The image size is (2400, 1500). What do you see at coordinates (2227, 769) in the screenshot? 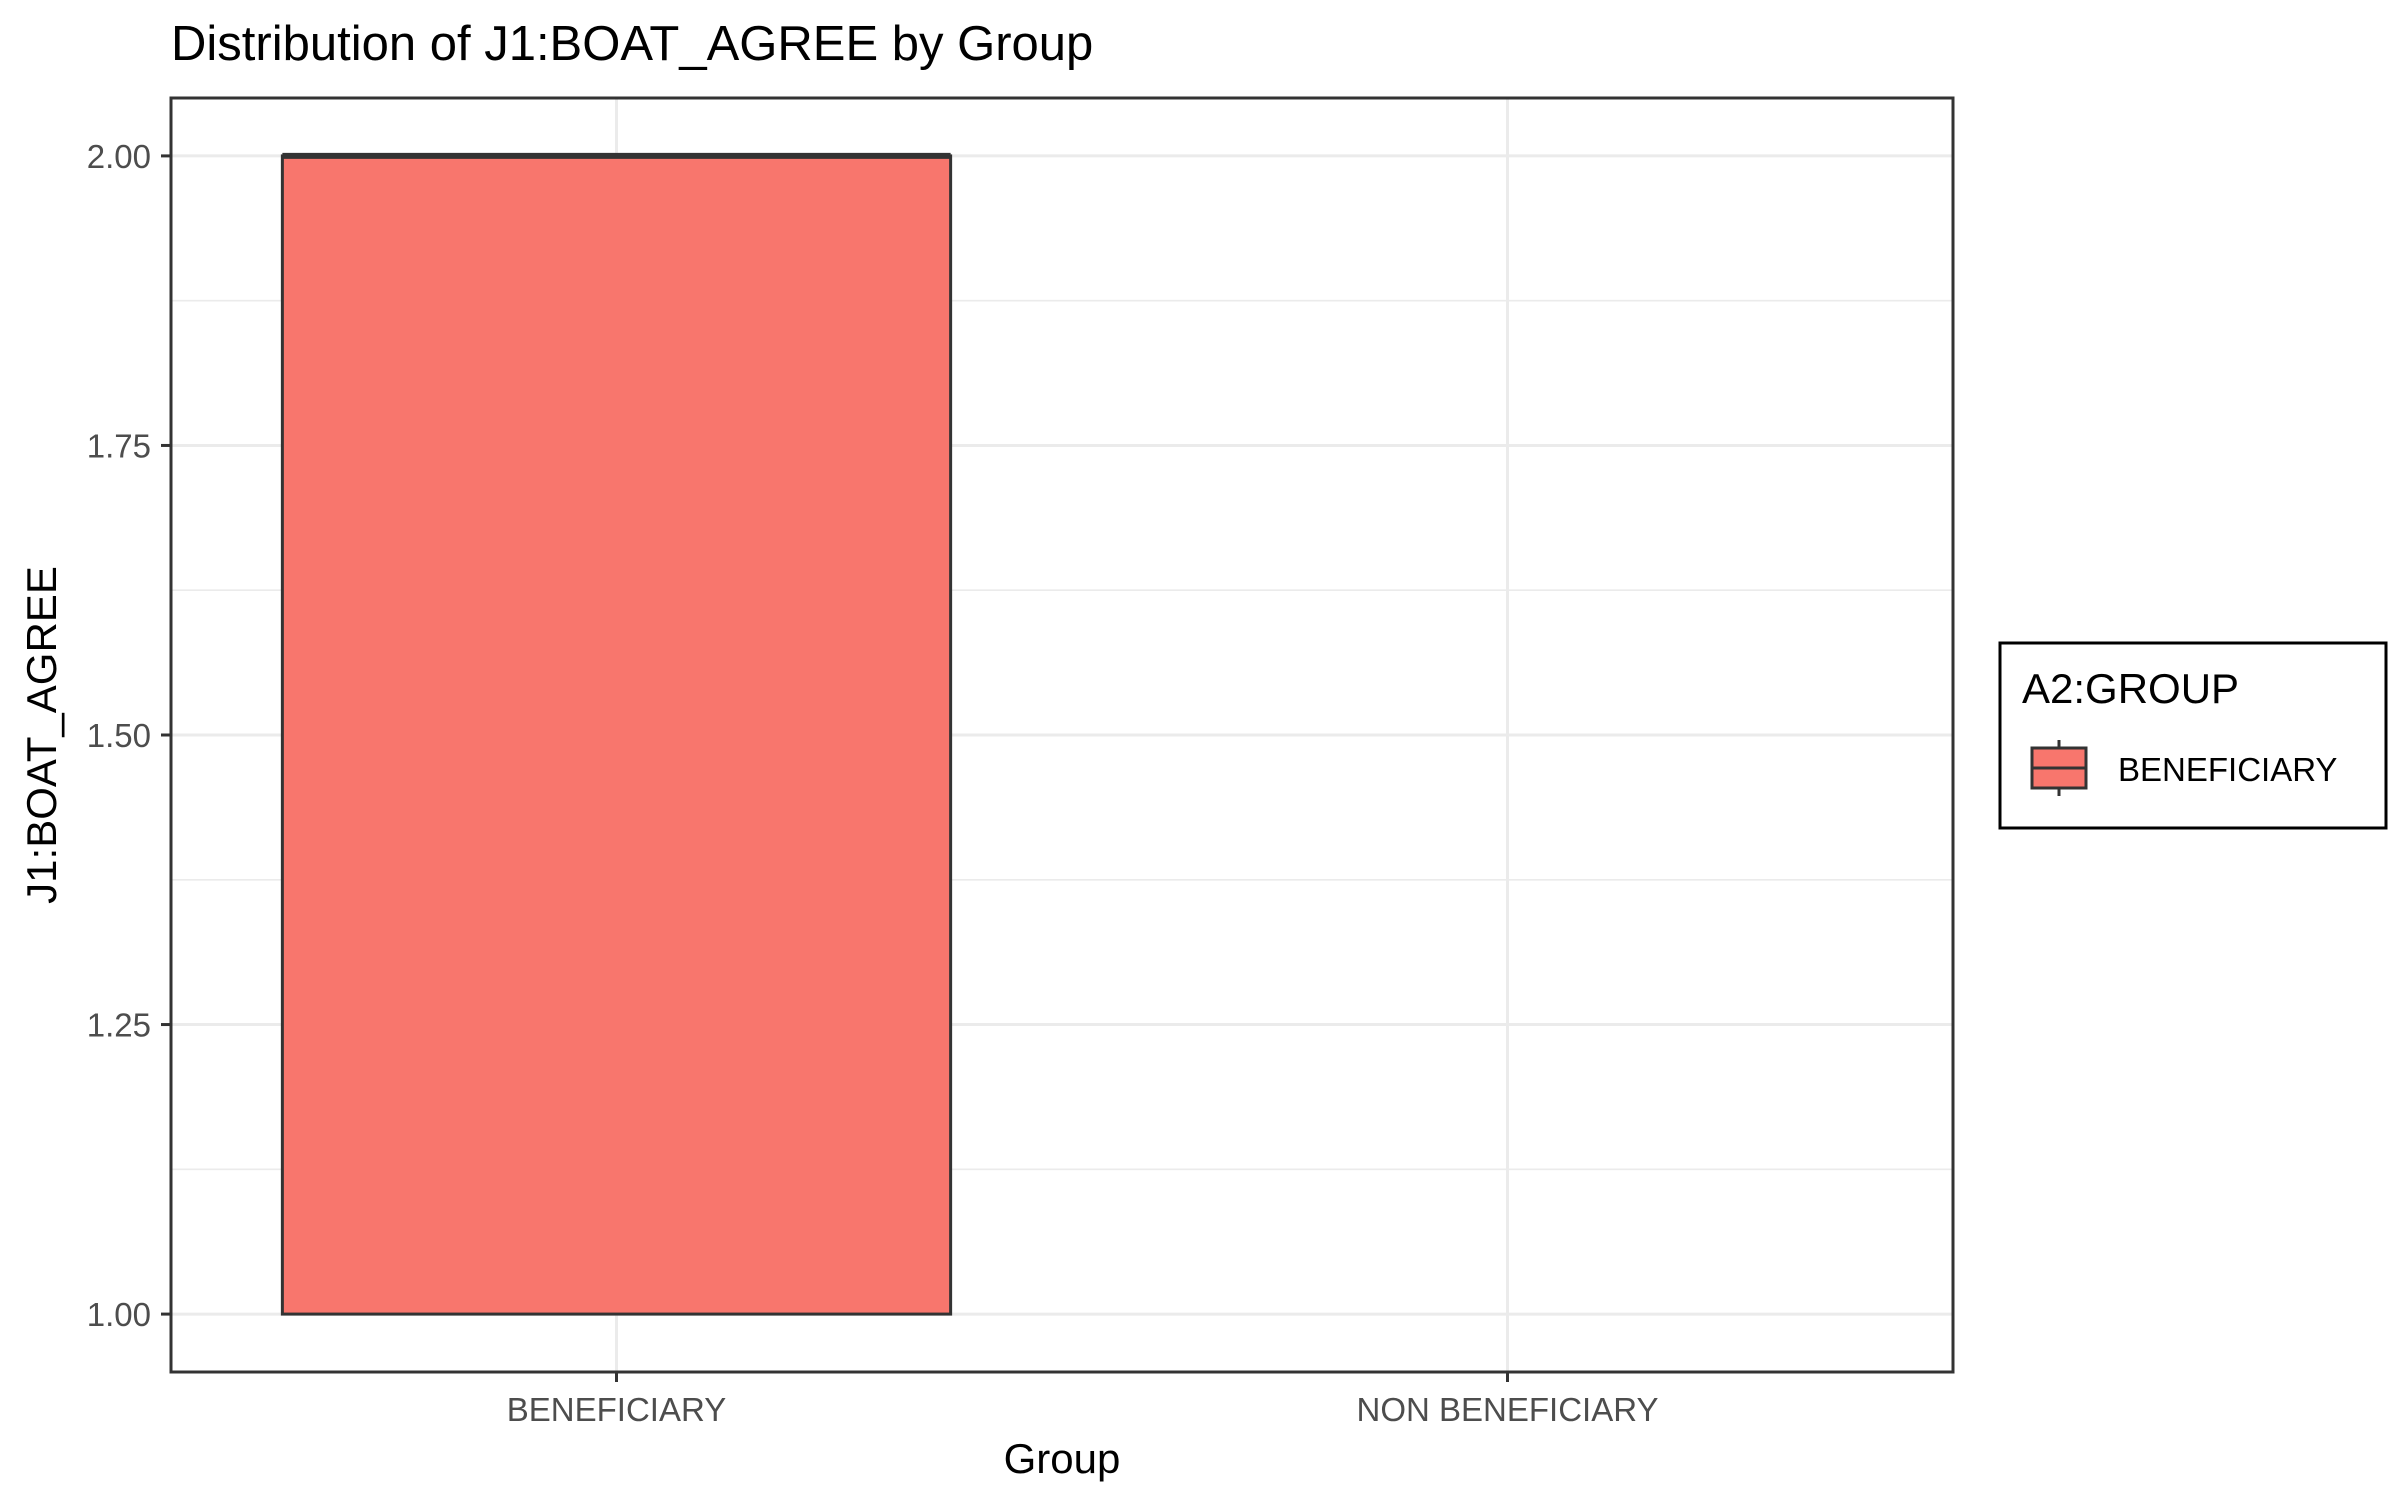
I see `legend-label-beneficiary: BENEFICIARY` at bounding box center [2227, 769].